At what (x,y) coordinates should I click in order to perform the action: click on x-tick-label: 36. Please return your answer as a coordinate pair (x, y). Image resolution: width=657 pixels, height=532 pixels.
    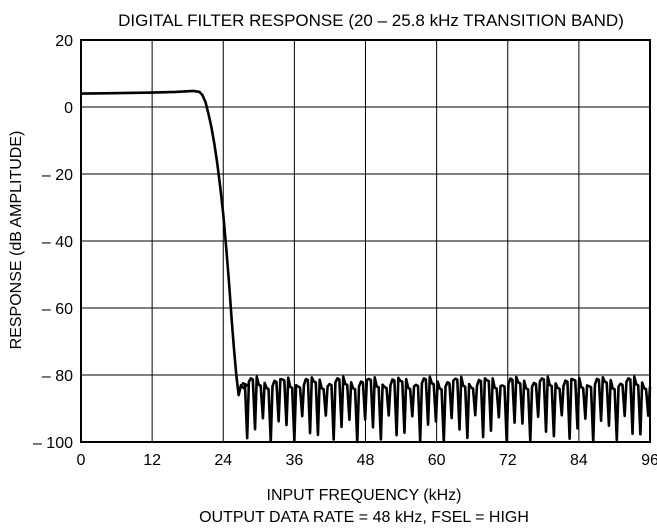
    Looking at the image, I should click on (294, 460).